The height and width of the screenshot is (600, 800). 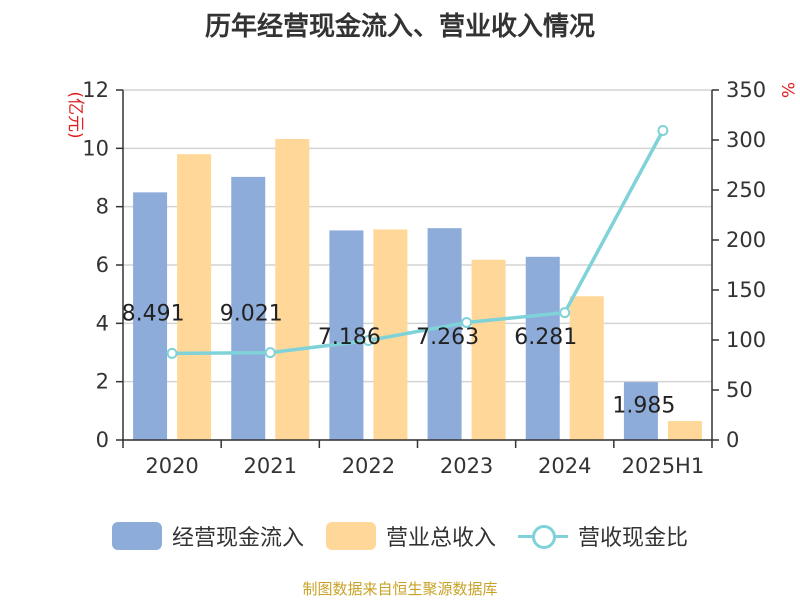 What do you see at coordinates (349, 337) in the screenshot?
I see `data-label-cash-inflow-2022: 7.186` at bounding box center [349, 337].